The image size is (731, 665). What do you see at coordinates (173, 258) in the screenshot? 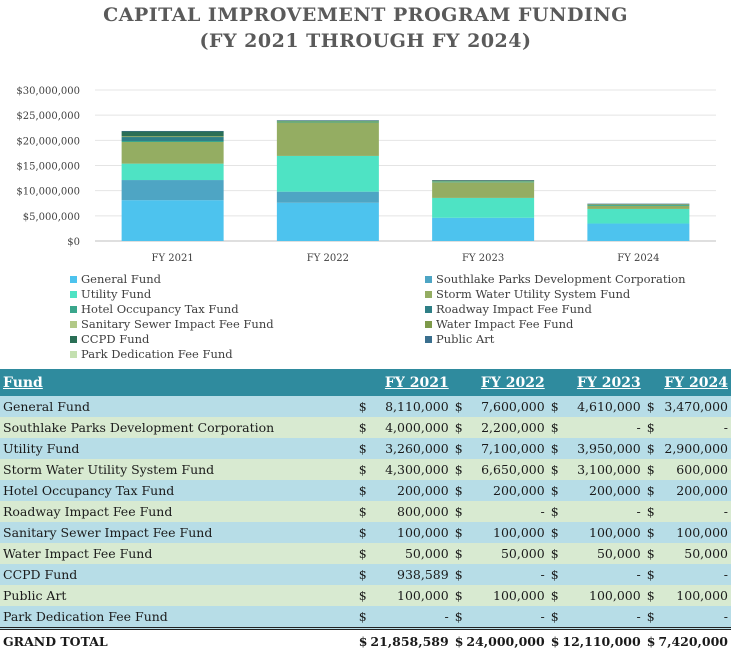
I see `x-tick-label: FY 2021` at bounding box center [173, 258].